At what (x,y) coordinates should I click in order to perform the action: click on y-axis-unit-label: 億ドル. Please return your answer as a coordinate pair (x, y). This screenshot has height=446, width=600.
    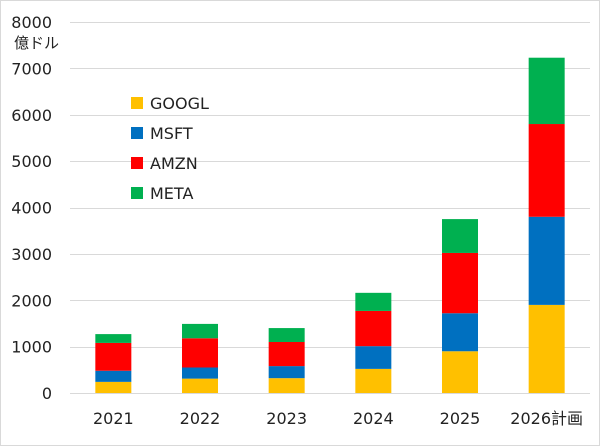
    Looking at the image, I should click on (36, 43).